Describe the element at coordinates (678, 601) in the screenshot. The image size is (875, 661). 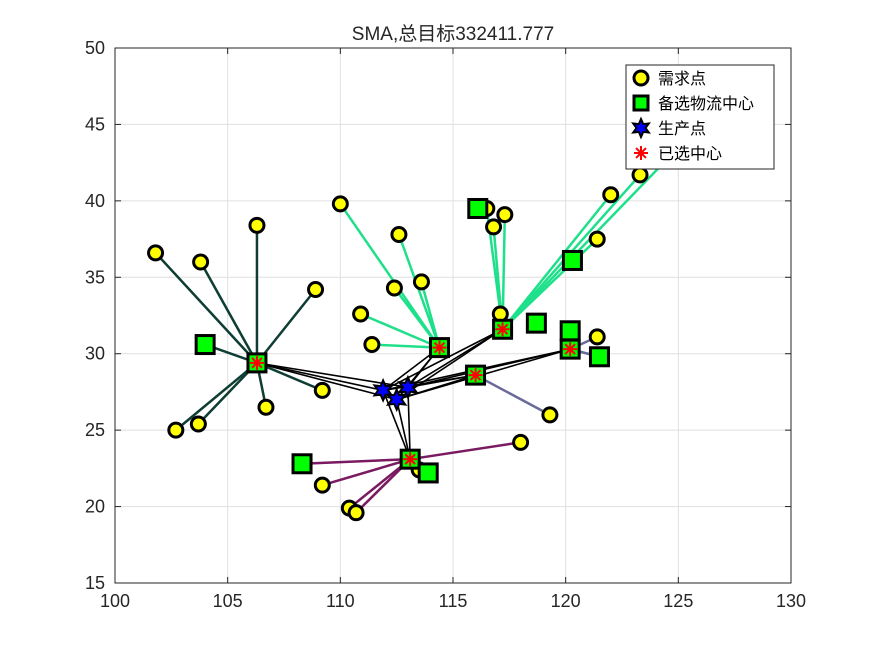
I see `x-tick-label: 125` at that location.